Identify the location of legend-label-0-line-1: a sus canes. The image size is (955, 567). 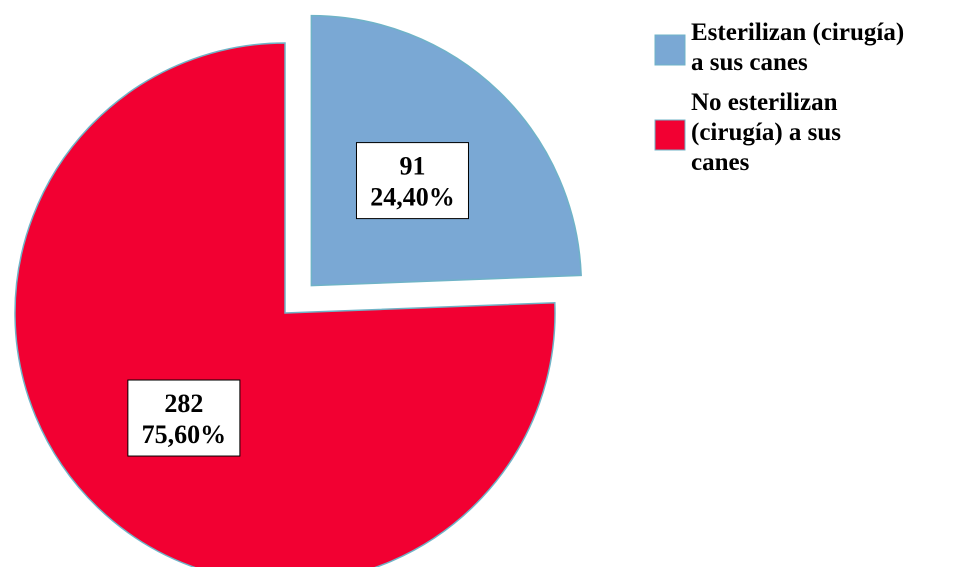
(749, 62).